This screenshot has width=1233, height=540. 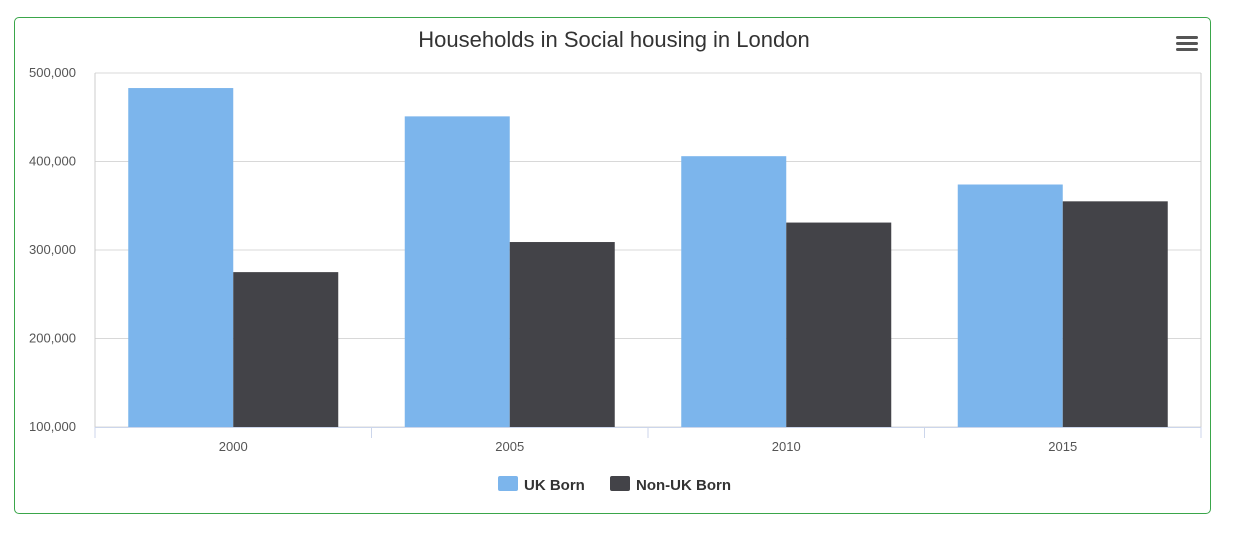 What do you see at coordinates (734, 291) in the screenshot?
I see `bar-uk-born-2010` at bounding box center [734, 291].